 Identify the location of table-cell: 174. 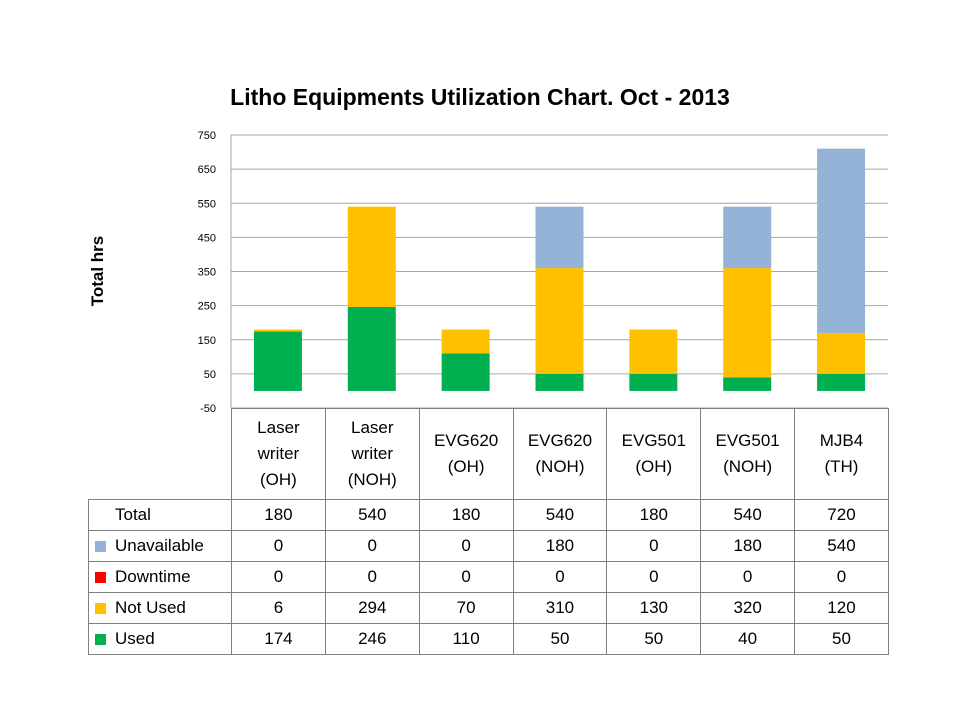
(278, 639).